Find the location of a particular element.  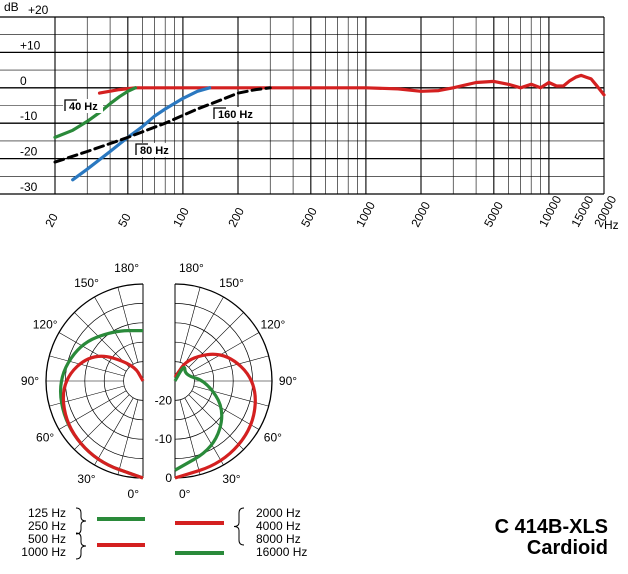

polar-angle-label-left: 90° is located at coordinates (30, 381).